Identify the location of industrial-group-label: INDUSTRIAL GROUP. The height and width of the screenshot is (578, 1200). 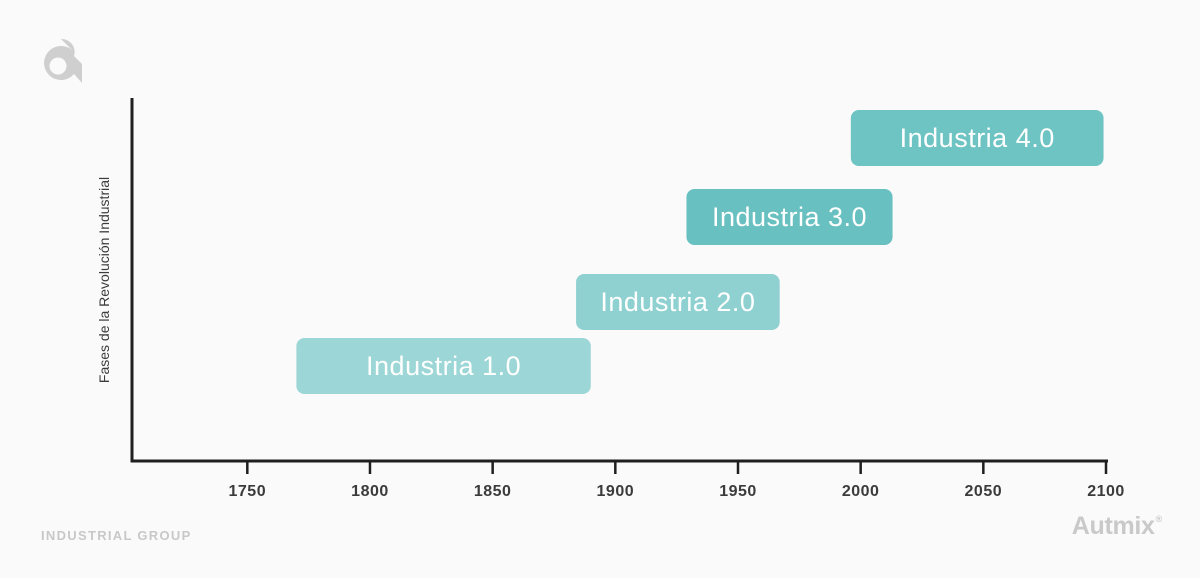
(116, 535).